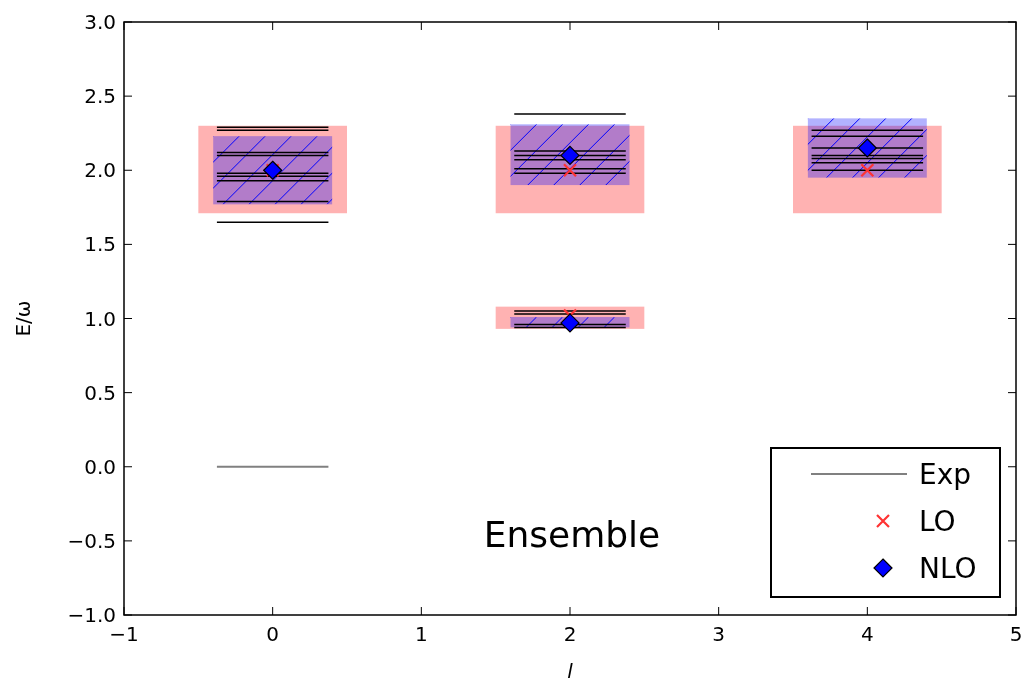 The image size is (1025, 686). I want to click on x-axis-title: l, so click(570, 671).